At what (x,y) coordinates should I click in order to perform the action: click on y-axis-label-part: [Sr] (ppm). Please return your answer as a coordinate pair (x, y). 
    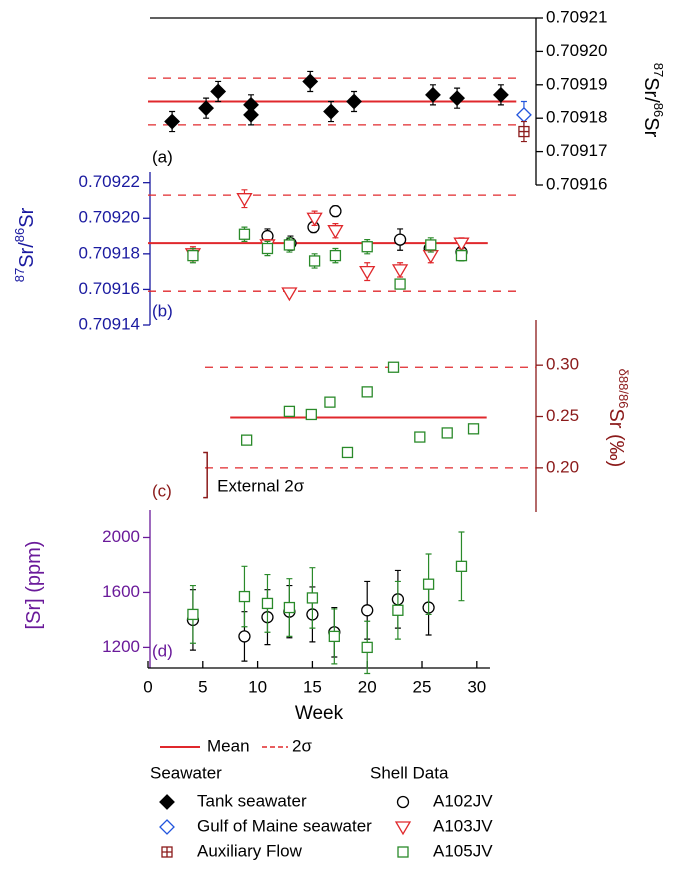
    Looking at the image, I should click on (34, 585).